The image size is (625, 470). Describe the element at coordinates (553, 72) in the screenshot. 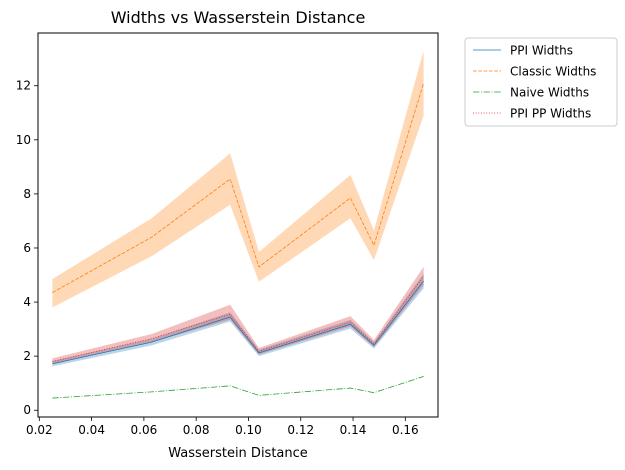

I see `legend-label-classic-widths: Classic Widths` at that location.